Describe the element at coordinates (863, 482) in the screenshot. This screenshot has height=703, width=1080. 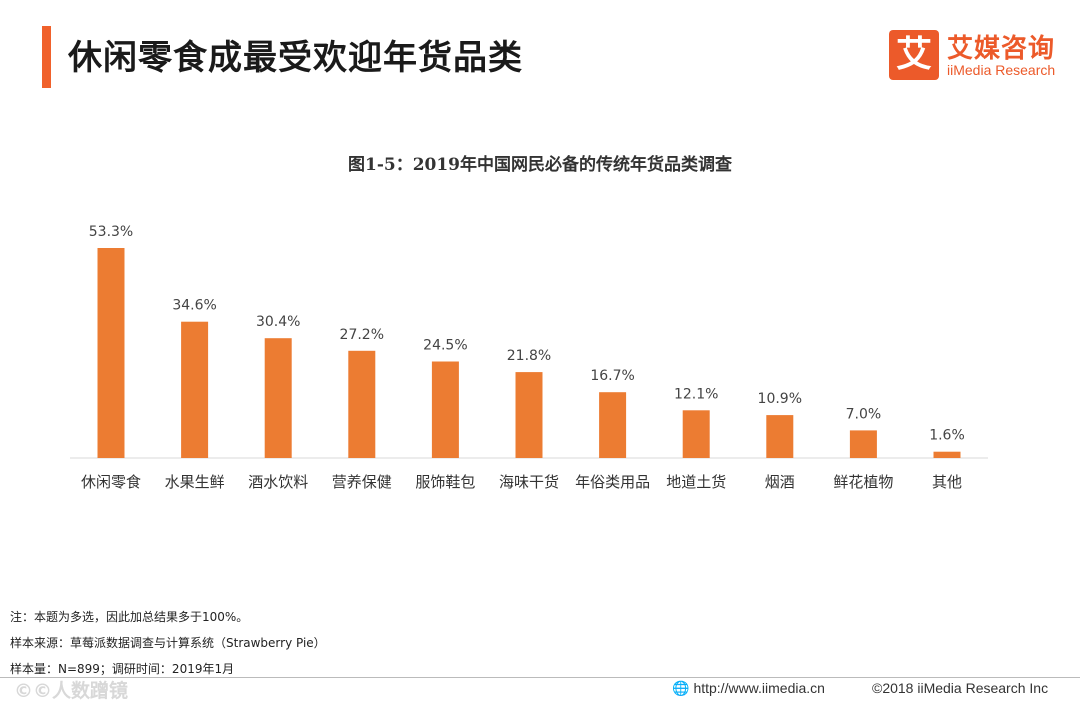
I see `category-label-9: 鲜花植物` at that location.